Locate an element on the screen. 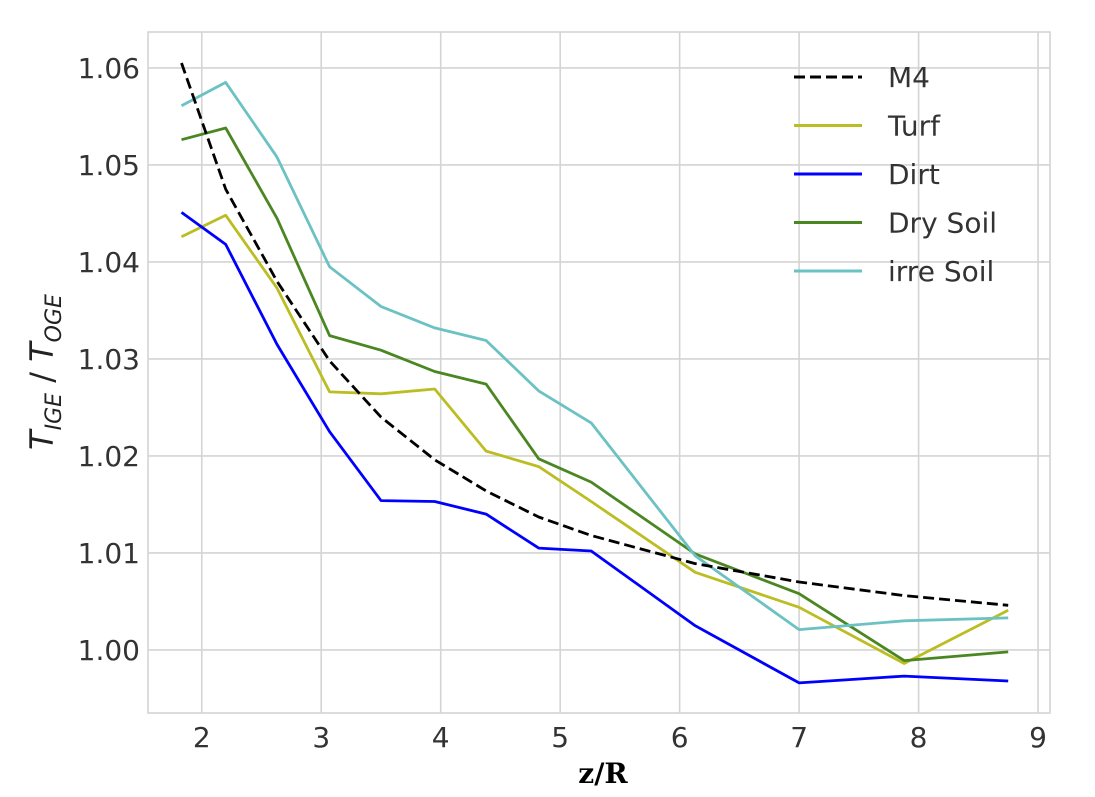 This screenshot has width=1095, height=797. x-tick-labels: 2 3 4 5 6 7 8 9 is located at coordinates (620, 737).